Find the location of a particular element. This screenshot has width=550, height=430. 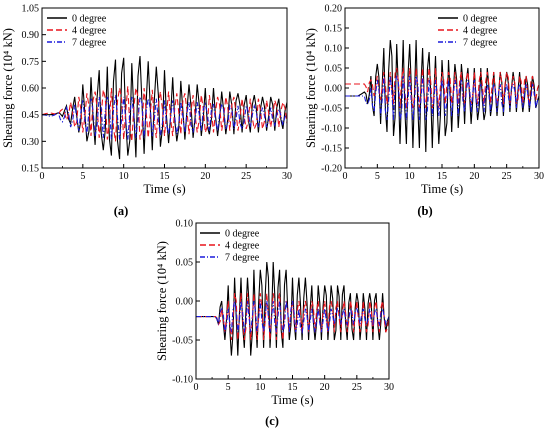

y-tick-label: 0.75 is located at coordinates (31, 62).